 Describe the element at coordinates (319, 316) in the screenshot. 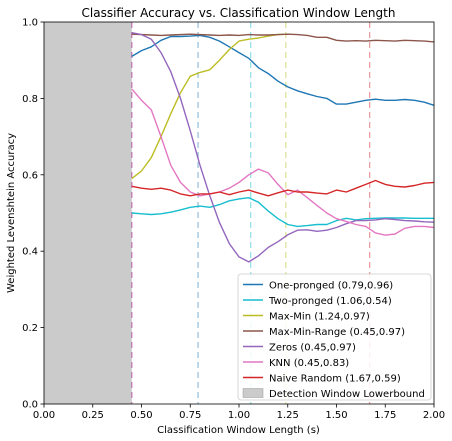

I see `legend-label: Max-Min (1.24,0.97)` at that location.